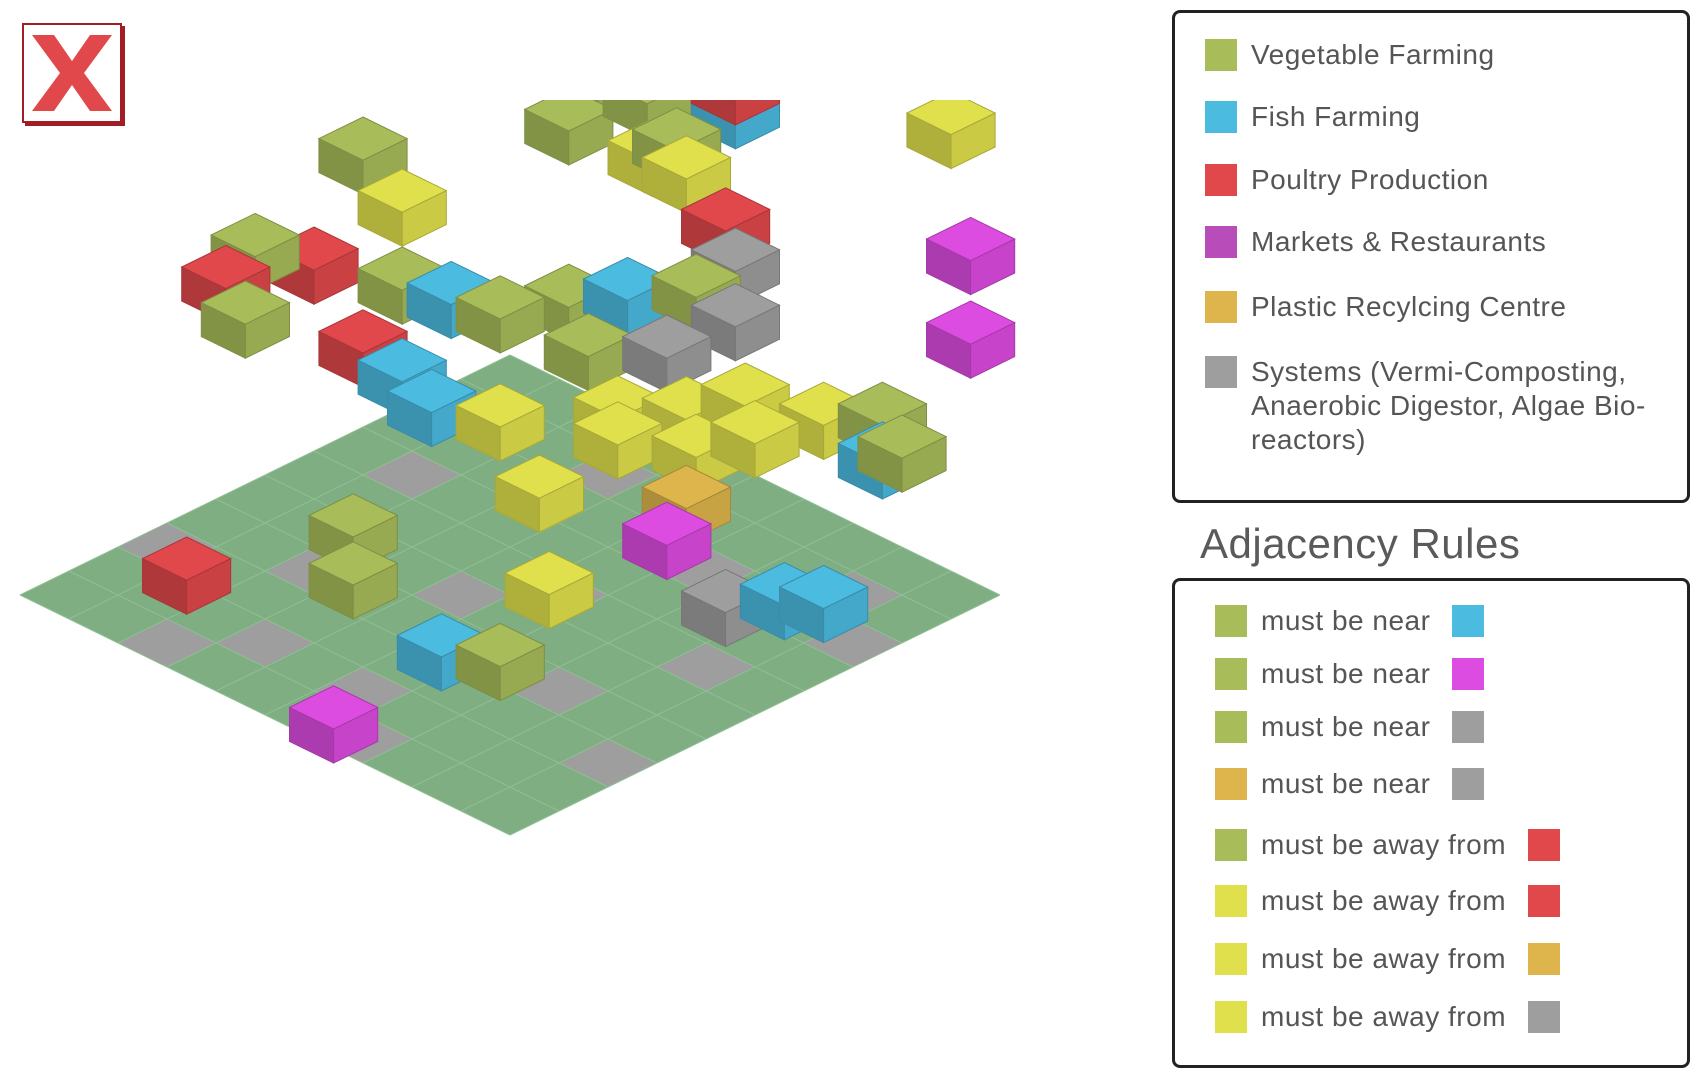  I want to click on close-icon, so click(72, 73).